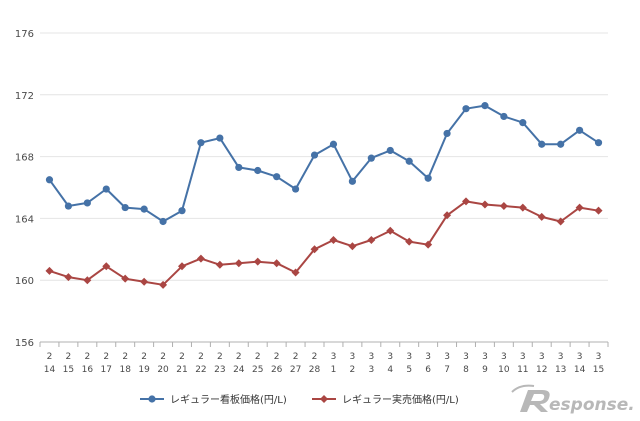 The width and height of the screenshot is (640, 421). I want to click on watermark-text: esponse., so click(592, 405).